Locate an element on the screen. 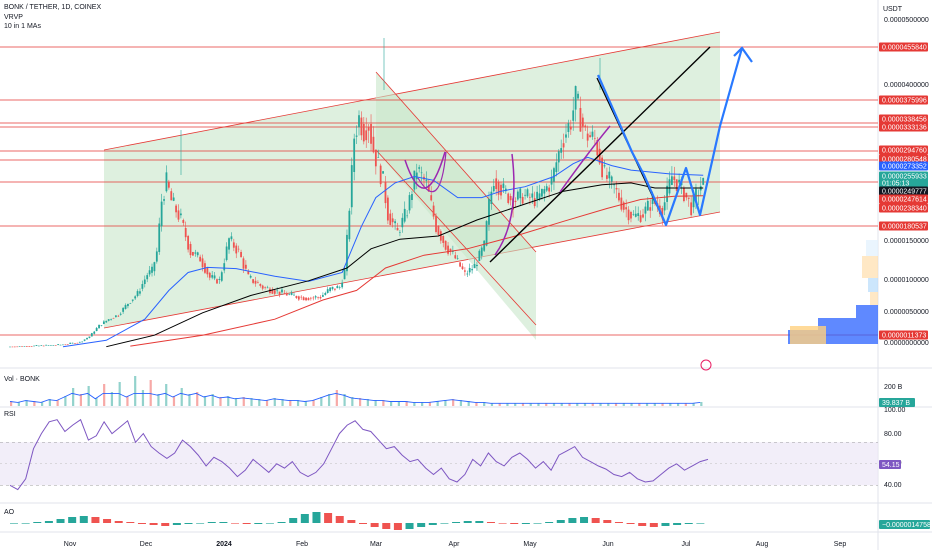 Image resolution: width=932 pixels, height=550 pixels. x-tick-label: Nov is located at coordinates (70, 544).